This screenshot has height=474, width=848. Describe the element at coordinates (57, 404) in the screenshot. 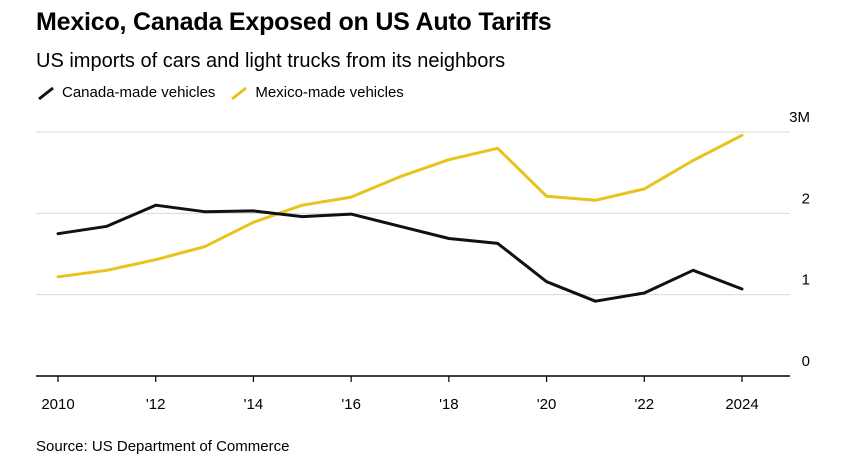

I see `x-tick-label-0: 2010` at that location.